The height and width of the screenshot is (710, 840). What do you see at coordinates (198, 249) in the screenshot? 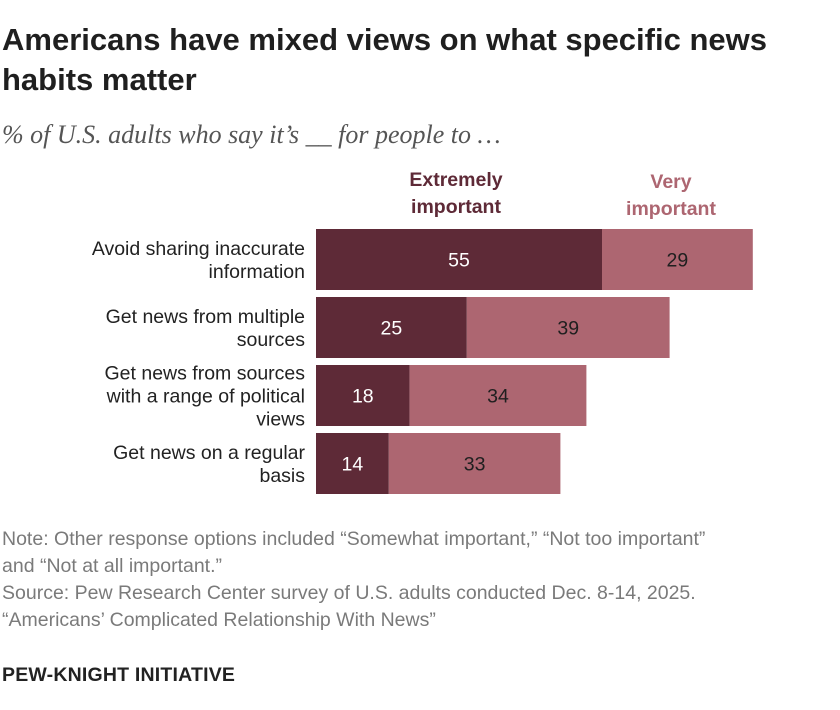
I see `category-label: Avoid sharing inaccurate` at bounding box center [198, 249].